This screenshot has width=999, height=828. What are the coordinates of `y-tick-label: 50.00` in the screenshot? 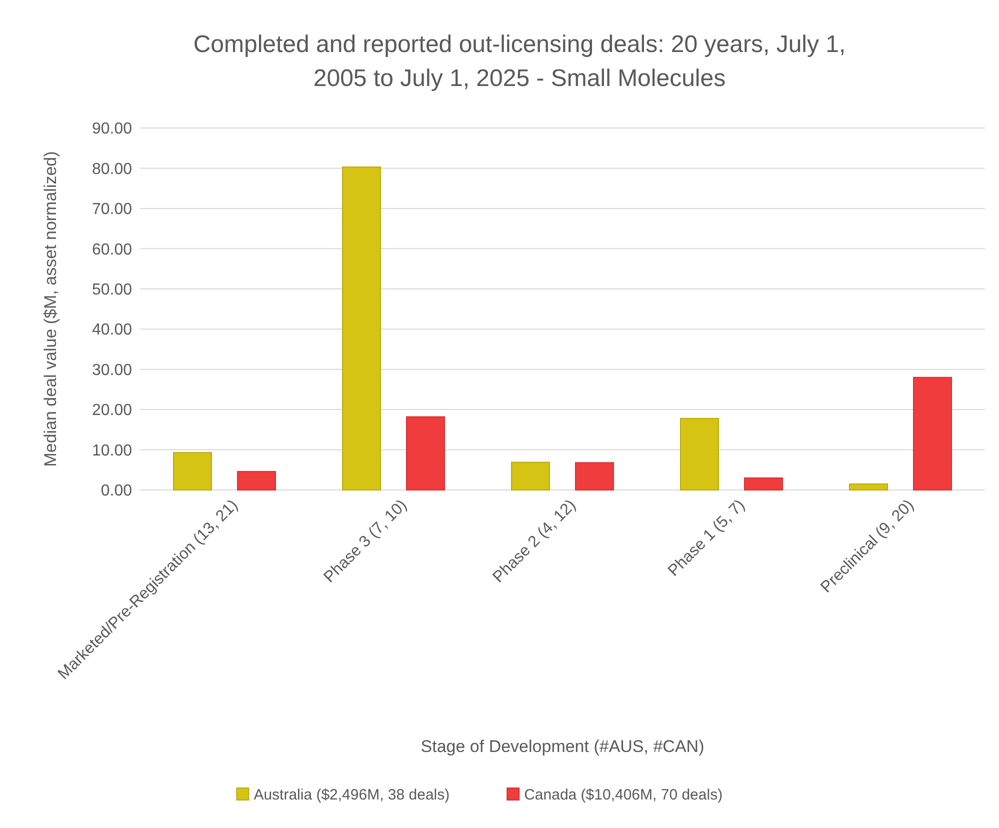 It's located at (112, 289).